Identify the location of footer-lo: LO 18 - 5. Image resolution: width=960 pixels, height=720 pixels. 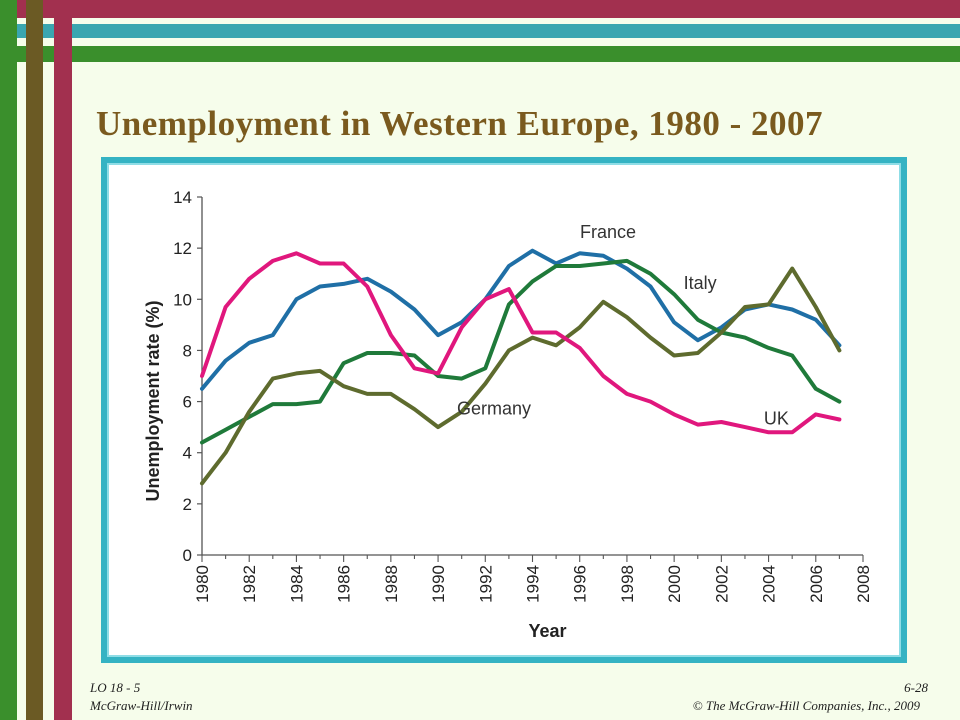
(115, 687).